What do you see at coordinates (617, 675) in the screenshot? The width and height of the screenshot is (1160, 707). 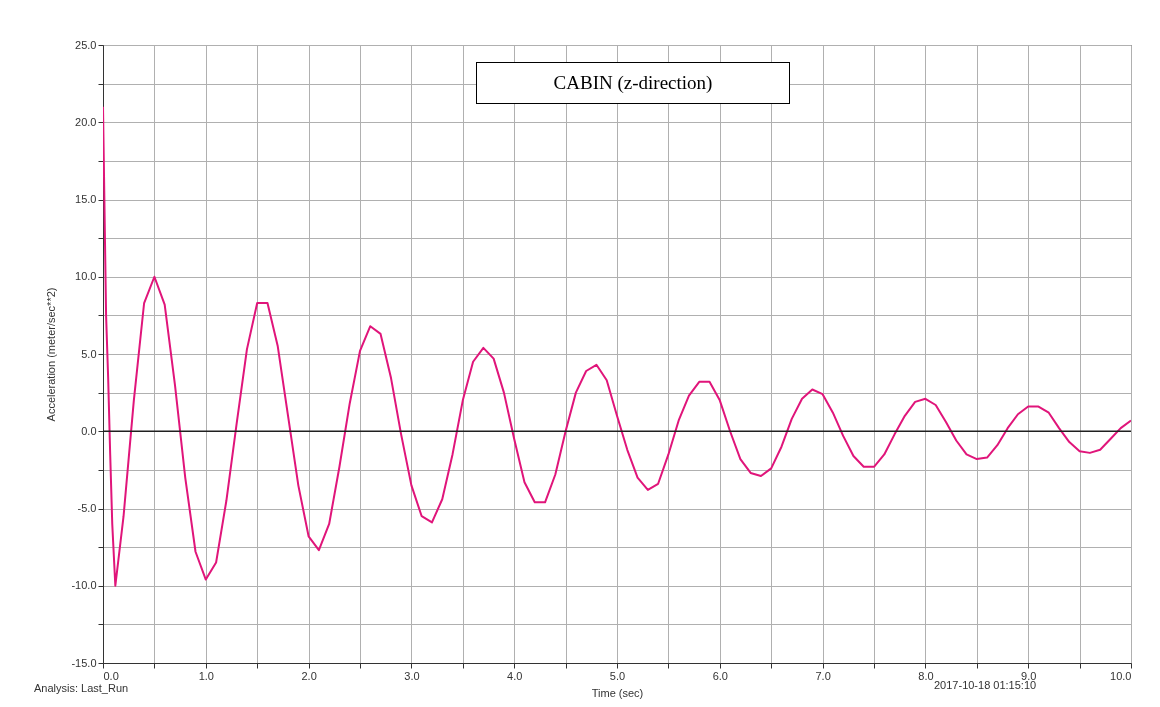 I see `x-tick-label: 5.0` at bounding box center [617, 675].